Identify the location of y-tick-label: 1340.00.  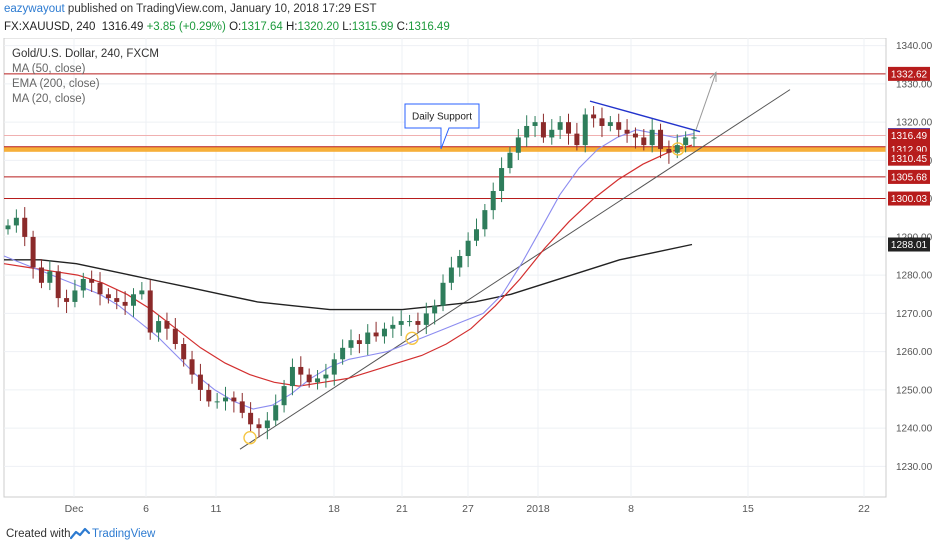
(914, 46).